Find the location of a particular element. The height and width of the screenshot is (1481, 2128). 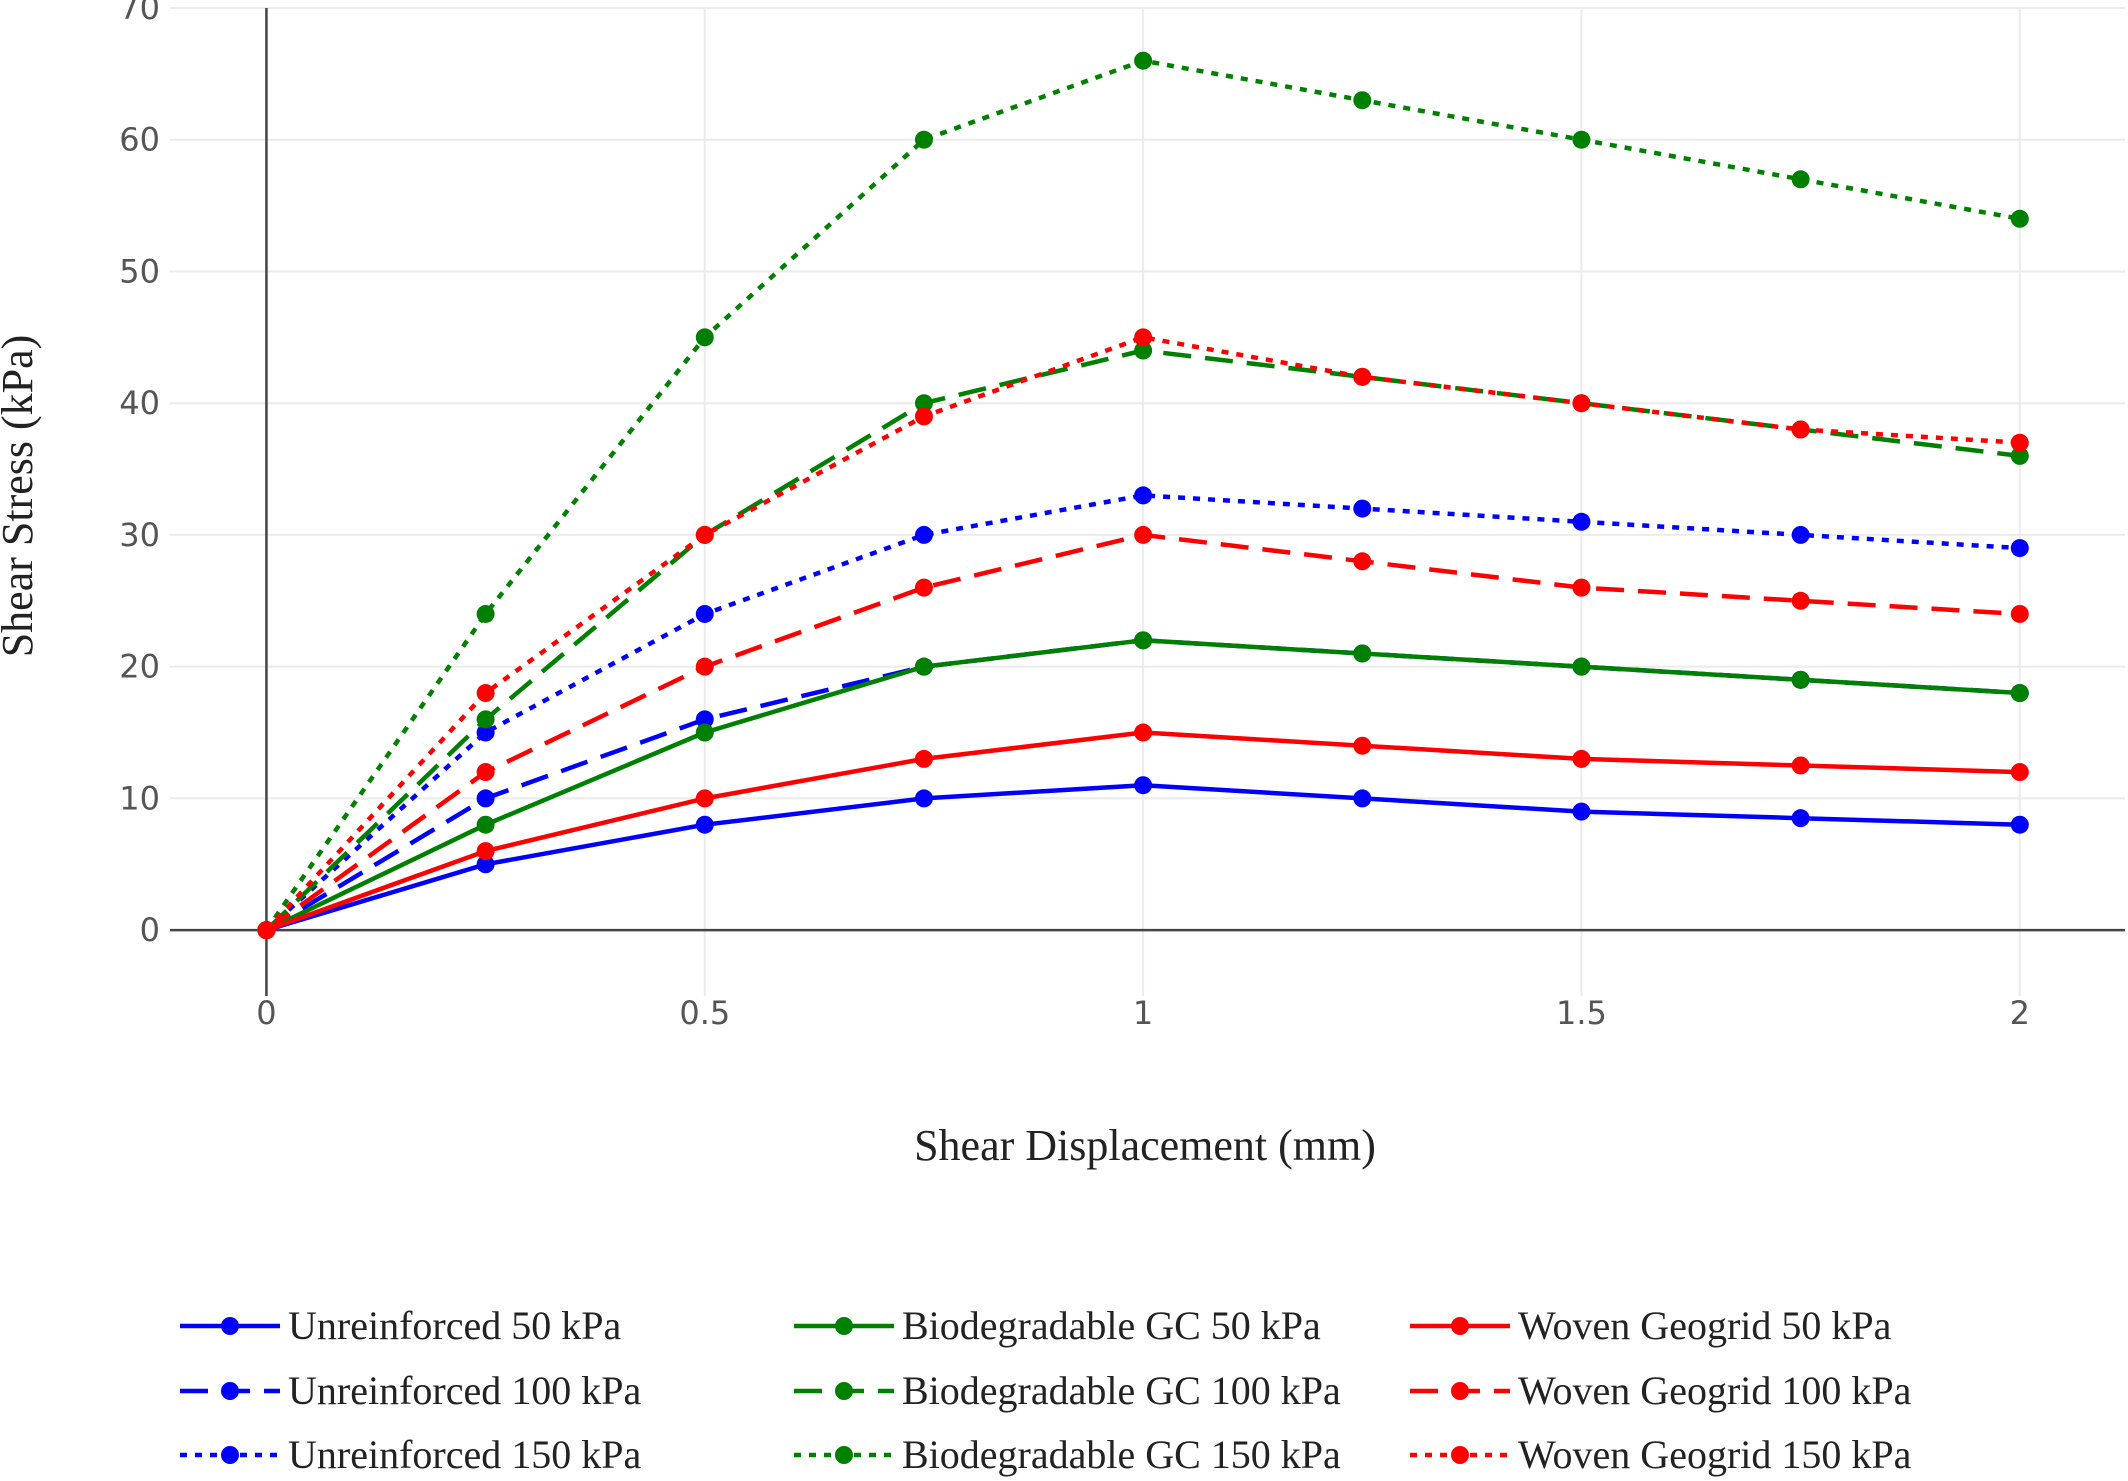

legend-label: Biodegradable GC 50 kPa is located at coordinates (1111, 1325).